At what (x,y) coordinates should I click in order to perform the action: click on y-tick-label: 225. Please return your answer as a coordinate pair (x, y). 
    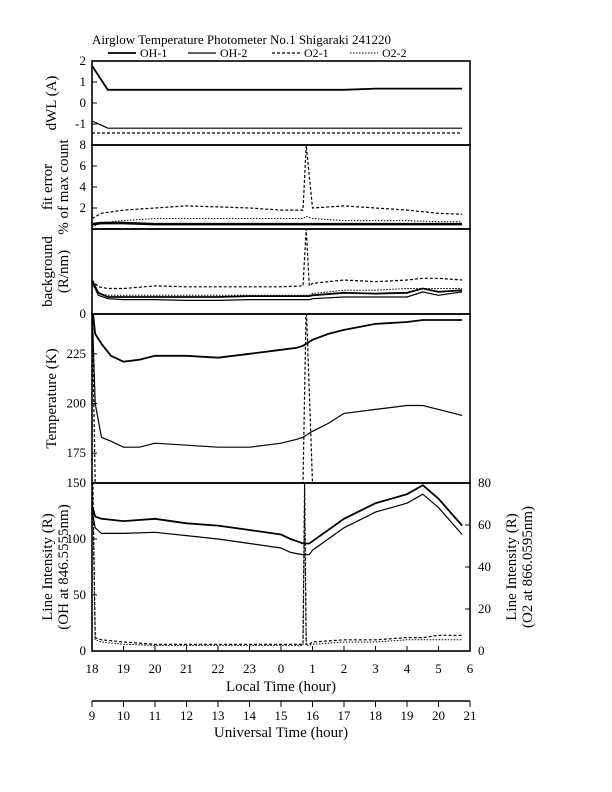
    Looking at the image, I should click on (77, 353).